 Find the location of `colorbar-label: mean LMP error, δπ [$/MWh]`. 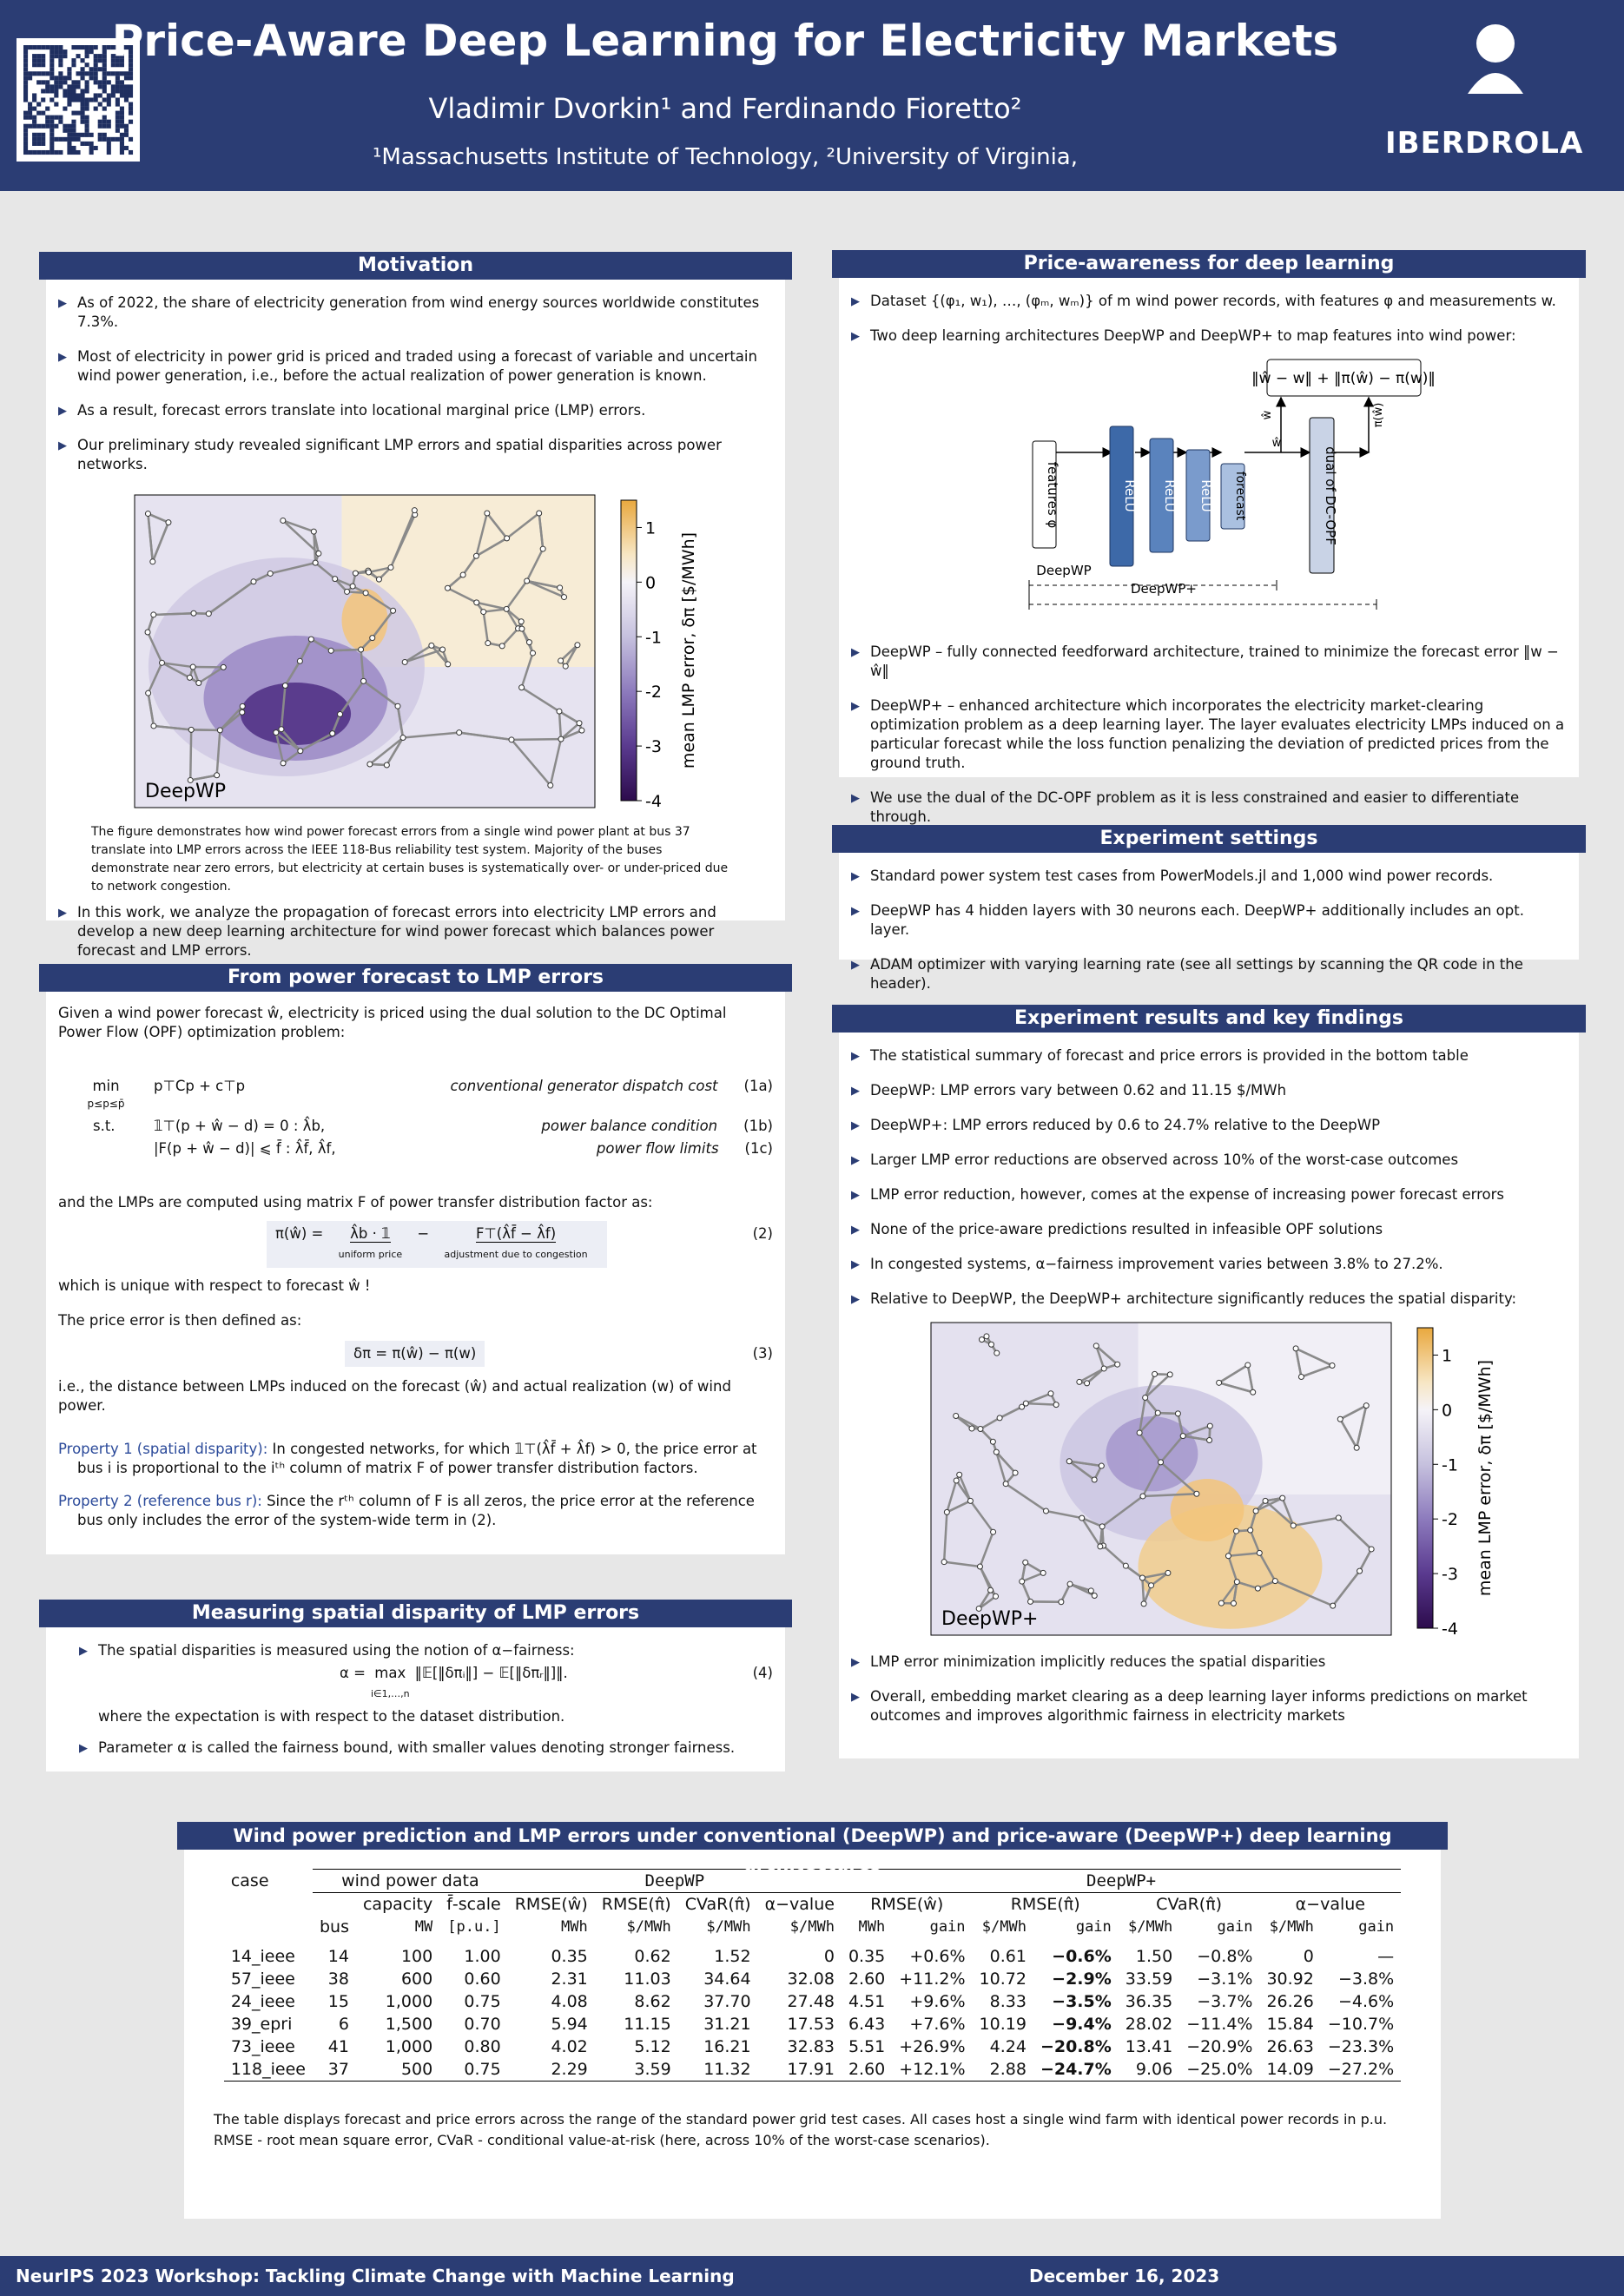

colorbar-label: mean LMP error, δπ [$/MWh] is located at coordinates (1485, 1478).